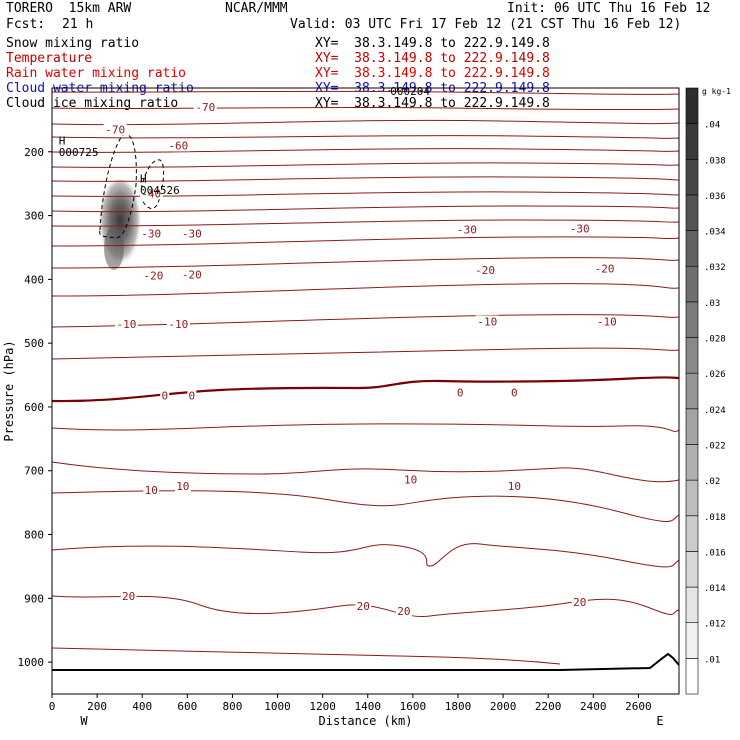 This screenshot has height=740, width=740. Describe the element at coordinates (52, 706) in the screenshot. I see `x-tick-label: 0` at that location.